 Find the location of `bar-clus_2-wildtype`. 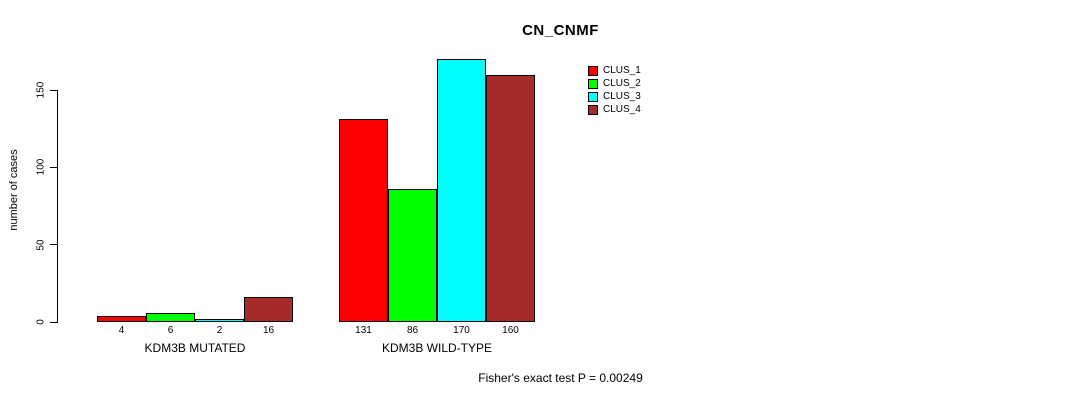

bar-clus_2-wildtype is located at coordinates (412, 255).